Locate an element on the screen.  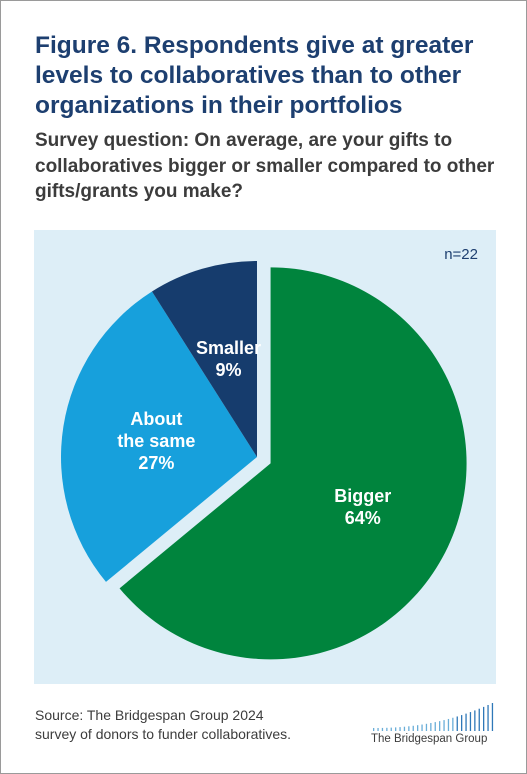
bridgespan-logo: The Bridgespan Group is located at coordinates (434, 725).